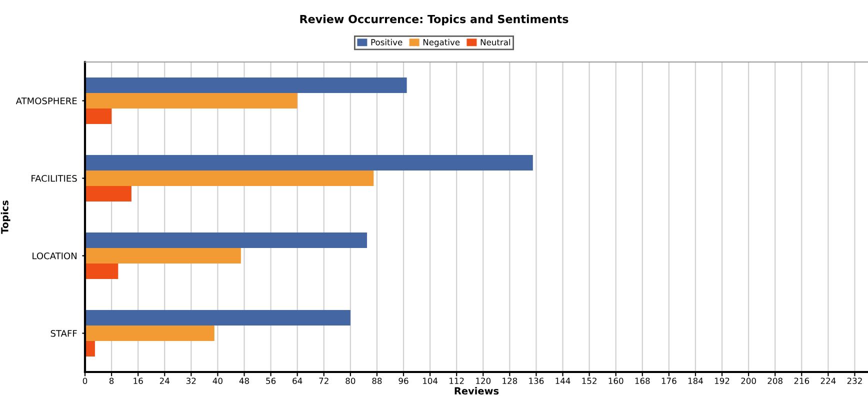  What do you see at coordinates (748, 381) in the screenshot?
I see `x-tick-label: 200` at bounding box center [748, 381].